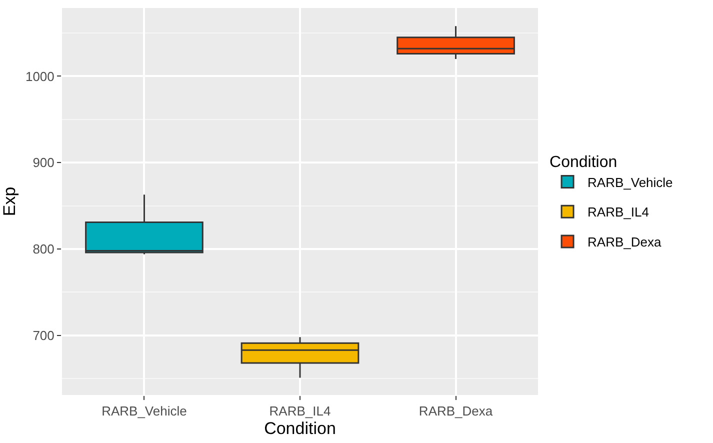  I want to click on y-tick-label: 900, so click(43, 162).